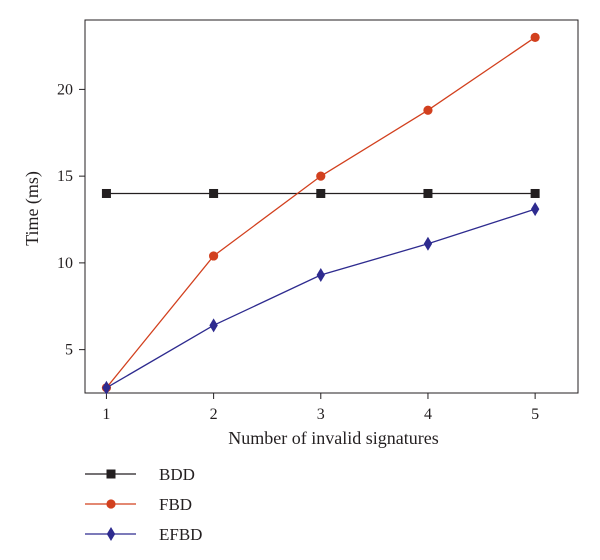 This screenshot has width=600, height=560. Describe the element at coordinates (535, 414) in the screenshot. I see `x-tick-label: 5` at that location.